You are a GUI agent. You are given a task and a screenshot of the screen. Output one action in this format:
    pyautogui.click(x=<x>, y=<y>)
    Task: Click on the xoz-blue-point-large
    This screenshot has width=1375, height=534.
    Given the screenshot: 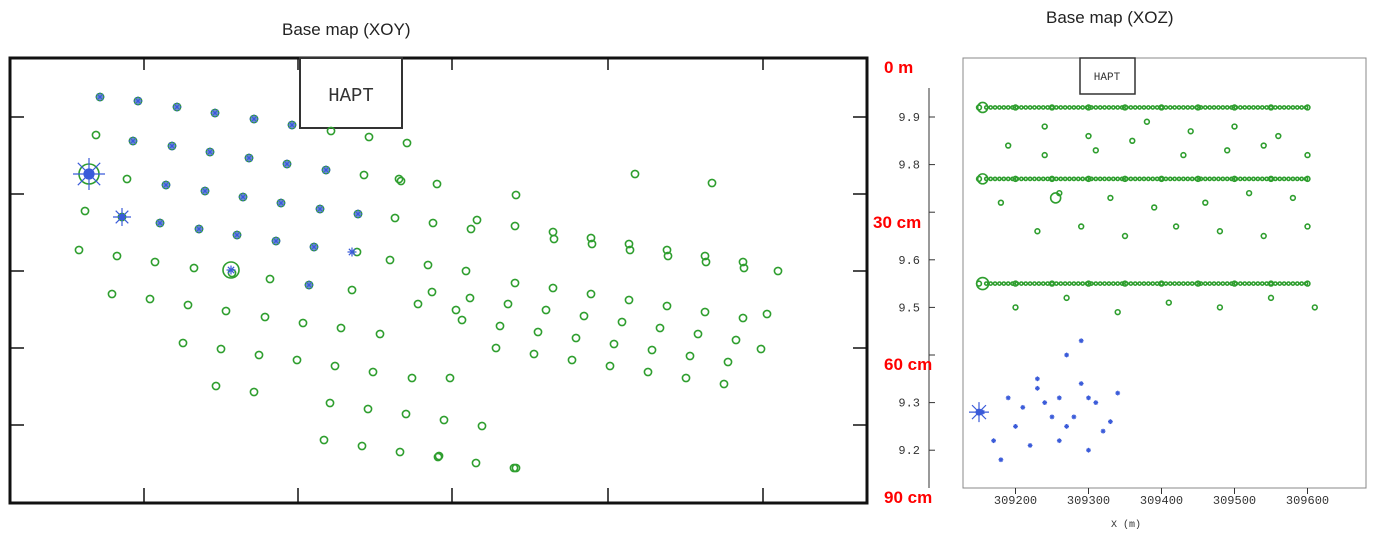 What is the action you would take?
    pyautogui.click(x=979, y=412)
    